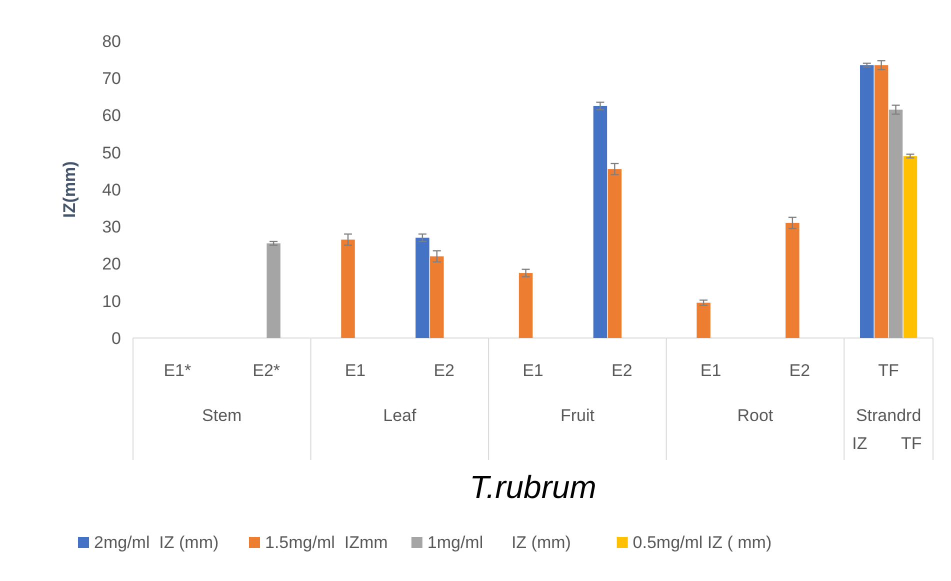 This screenshot has height=581, width=951. What do you see at coordinates (116, 338) in the screenshot?
I see `y-tick-label: 0` at bounding box center [116, 338].